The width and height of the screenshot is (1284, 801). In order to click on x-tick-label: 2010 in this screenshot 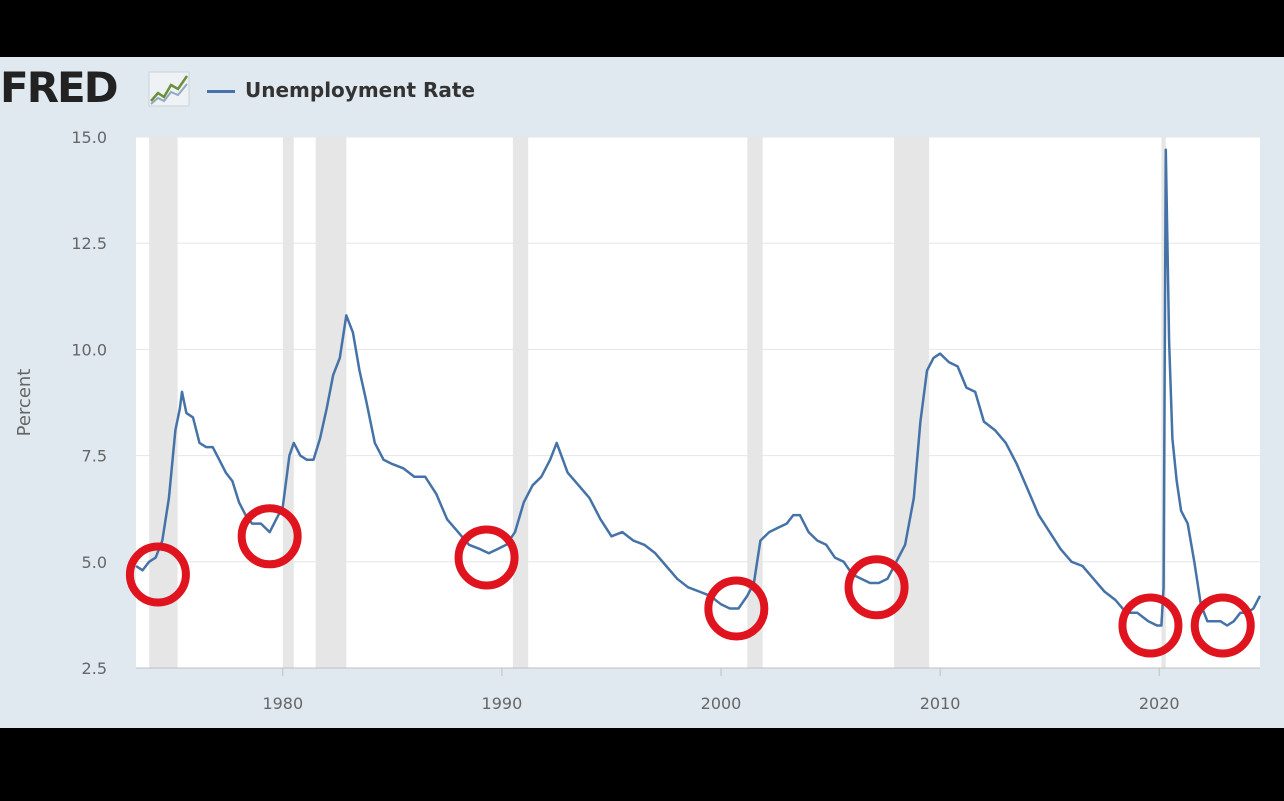, I will do `click(940, 703)`.